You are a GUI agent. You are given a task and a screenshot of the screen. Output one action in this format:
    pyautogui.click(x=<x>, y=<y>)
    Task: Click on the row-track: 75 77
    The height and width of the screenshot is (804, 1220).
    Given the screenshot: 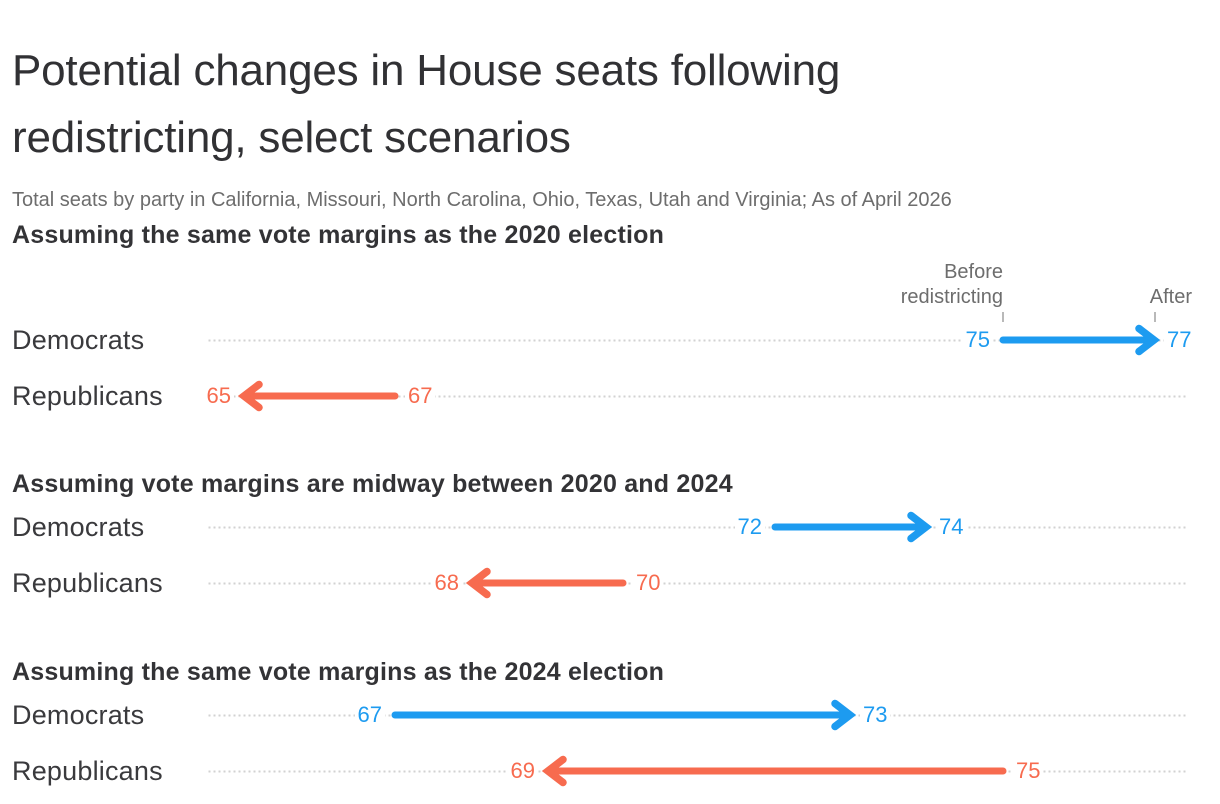 What is the action you would take?
    pyautogui.click(x=701, y=340)
    